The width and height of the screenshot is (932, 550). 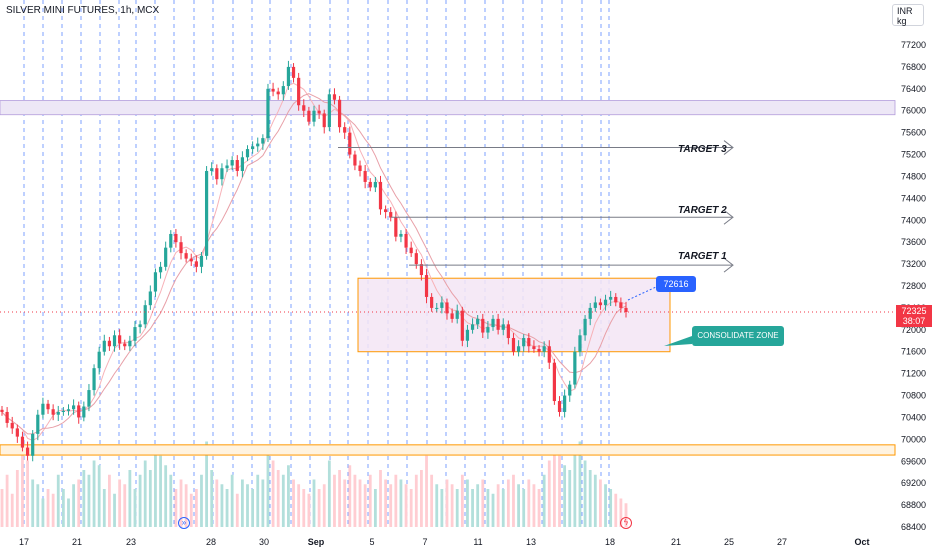 What do you see at coordinates (448, 108) in the screenshot?
I see `resistance-band` at bounding box center [448, 108].